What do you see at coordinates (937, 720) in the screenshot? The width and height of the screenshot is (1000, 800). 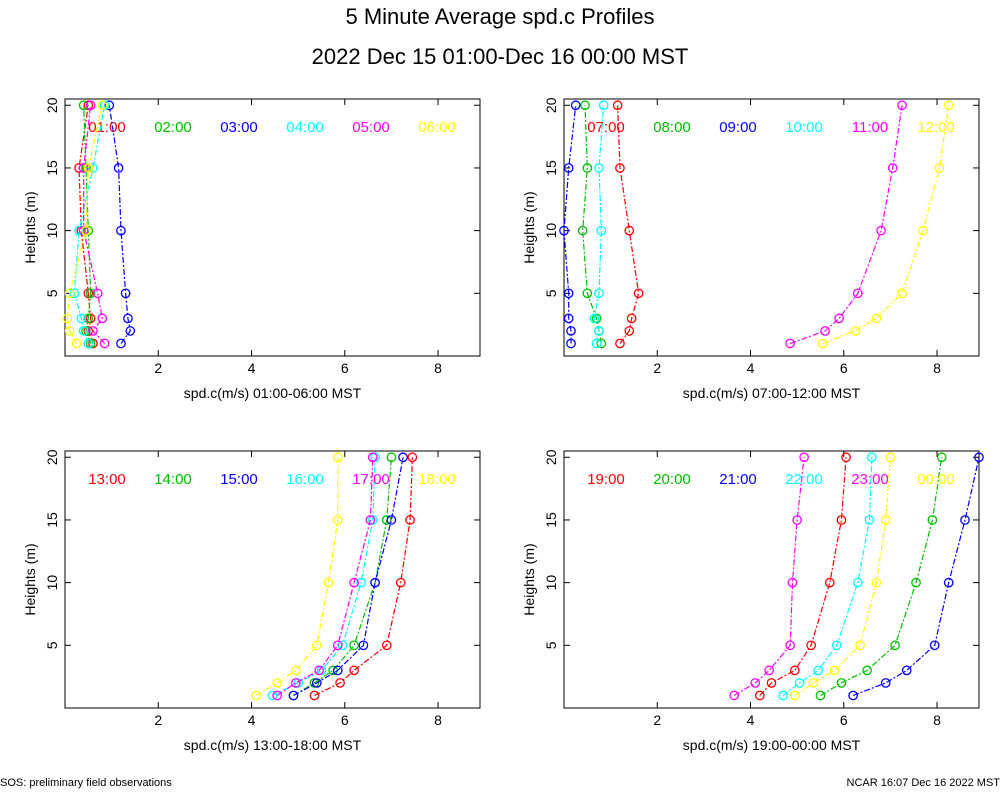 I see `x-tick-label: 8` at bounding box center [937, 720].